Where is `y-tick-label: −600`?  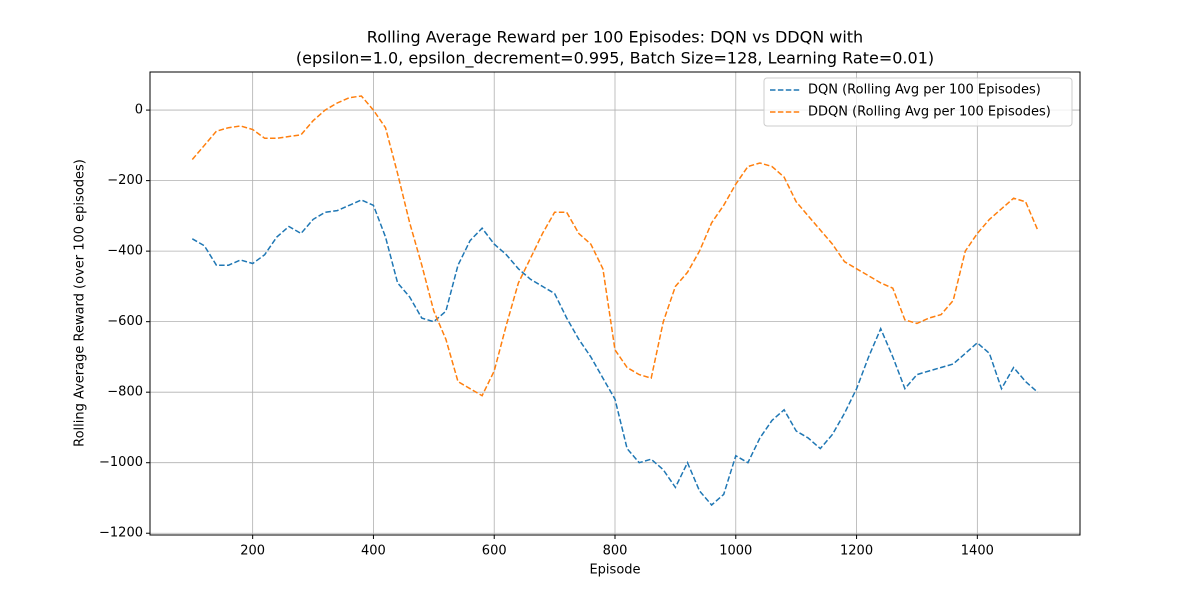
y-tick-label: −600 is located at coordinates (125, 321).